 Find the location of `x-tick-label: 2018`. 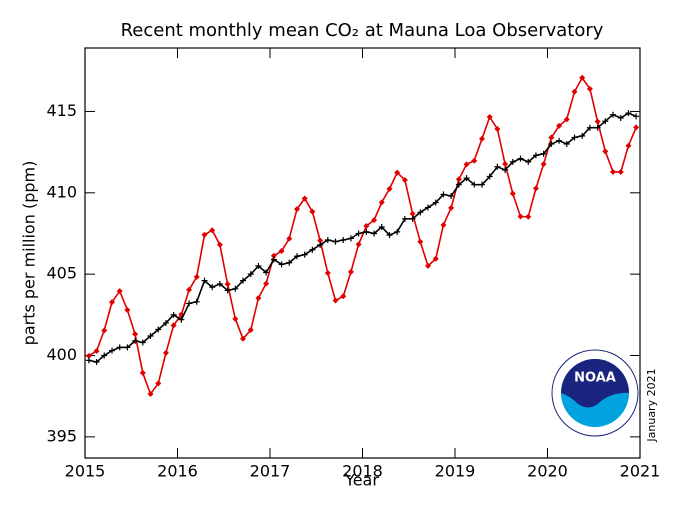

x-tick-label: 2018 is located at coordinates (362, 471).